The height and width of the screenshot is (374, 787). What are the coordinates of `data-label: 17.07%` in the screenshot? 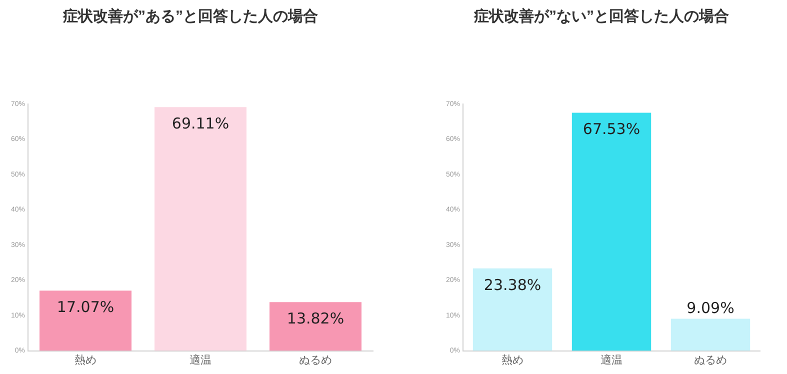 It's located at (85, 307).